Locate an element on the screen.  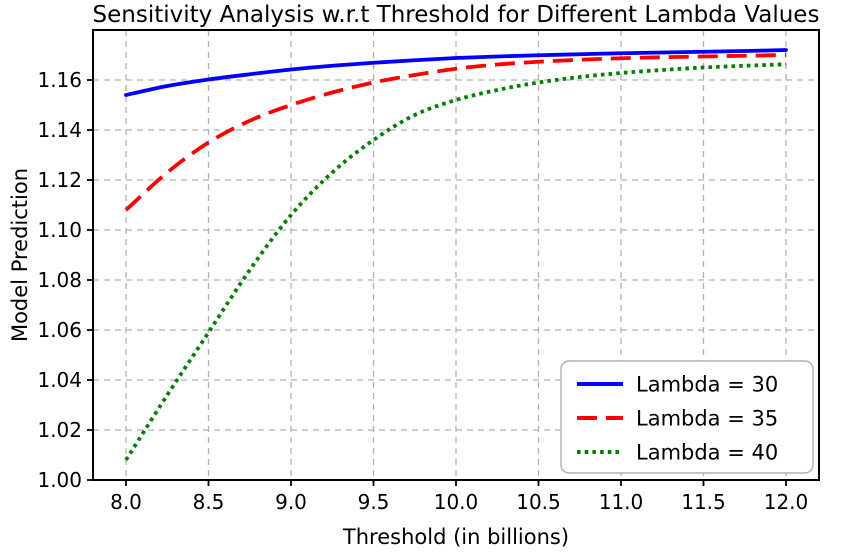
y-tick-label: 1.14 is located at coordinates (59, 130).